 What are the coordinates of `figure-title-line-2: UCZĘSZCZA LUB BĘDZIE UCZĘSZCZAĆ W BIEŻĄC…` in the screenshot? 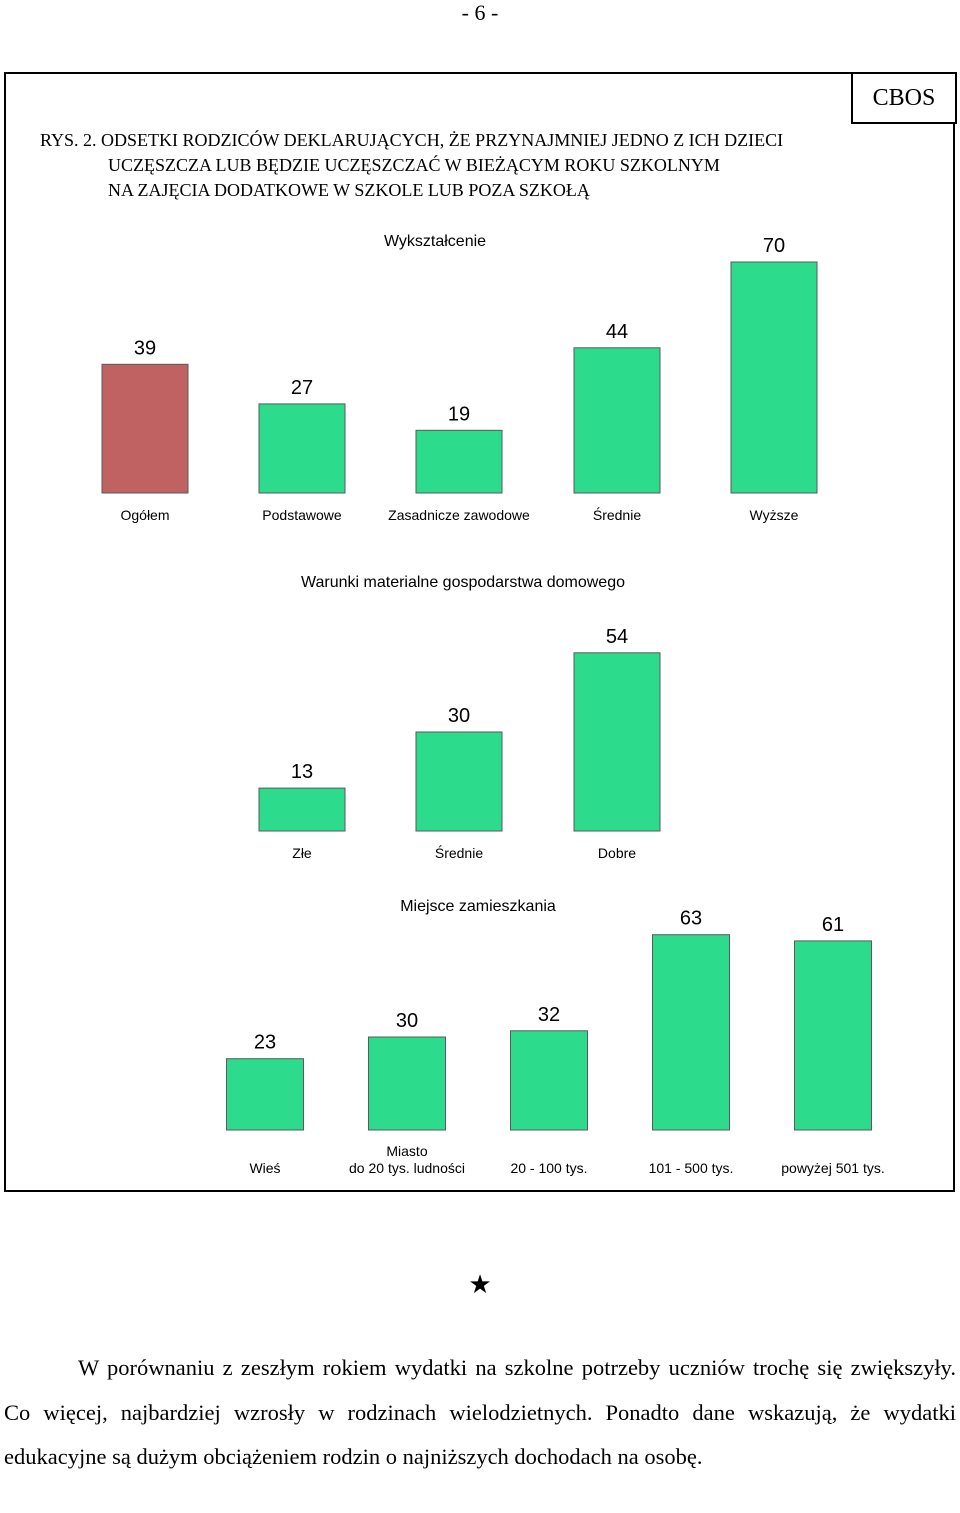 It's located at (414, 165).